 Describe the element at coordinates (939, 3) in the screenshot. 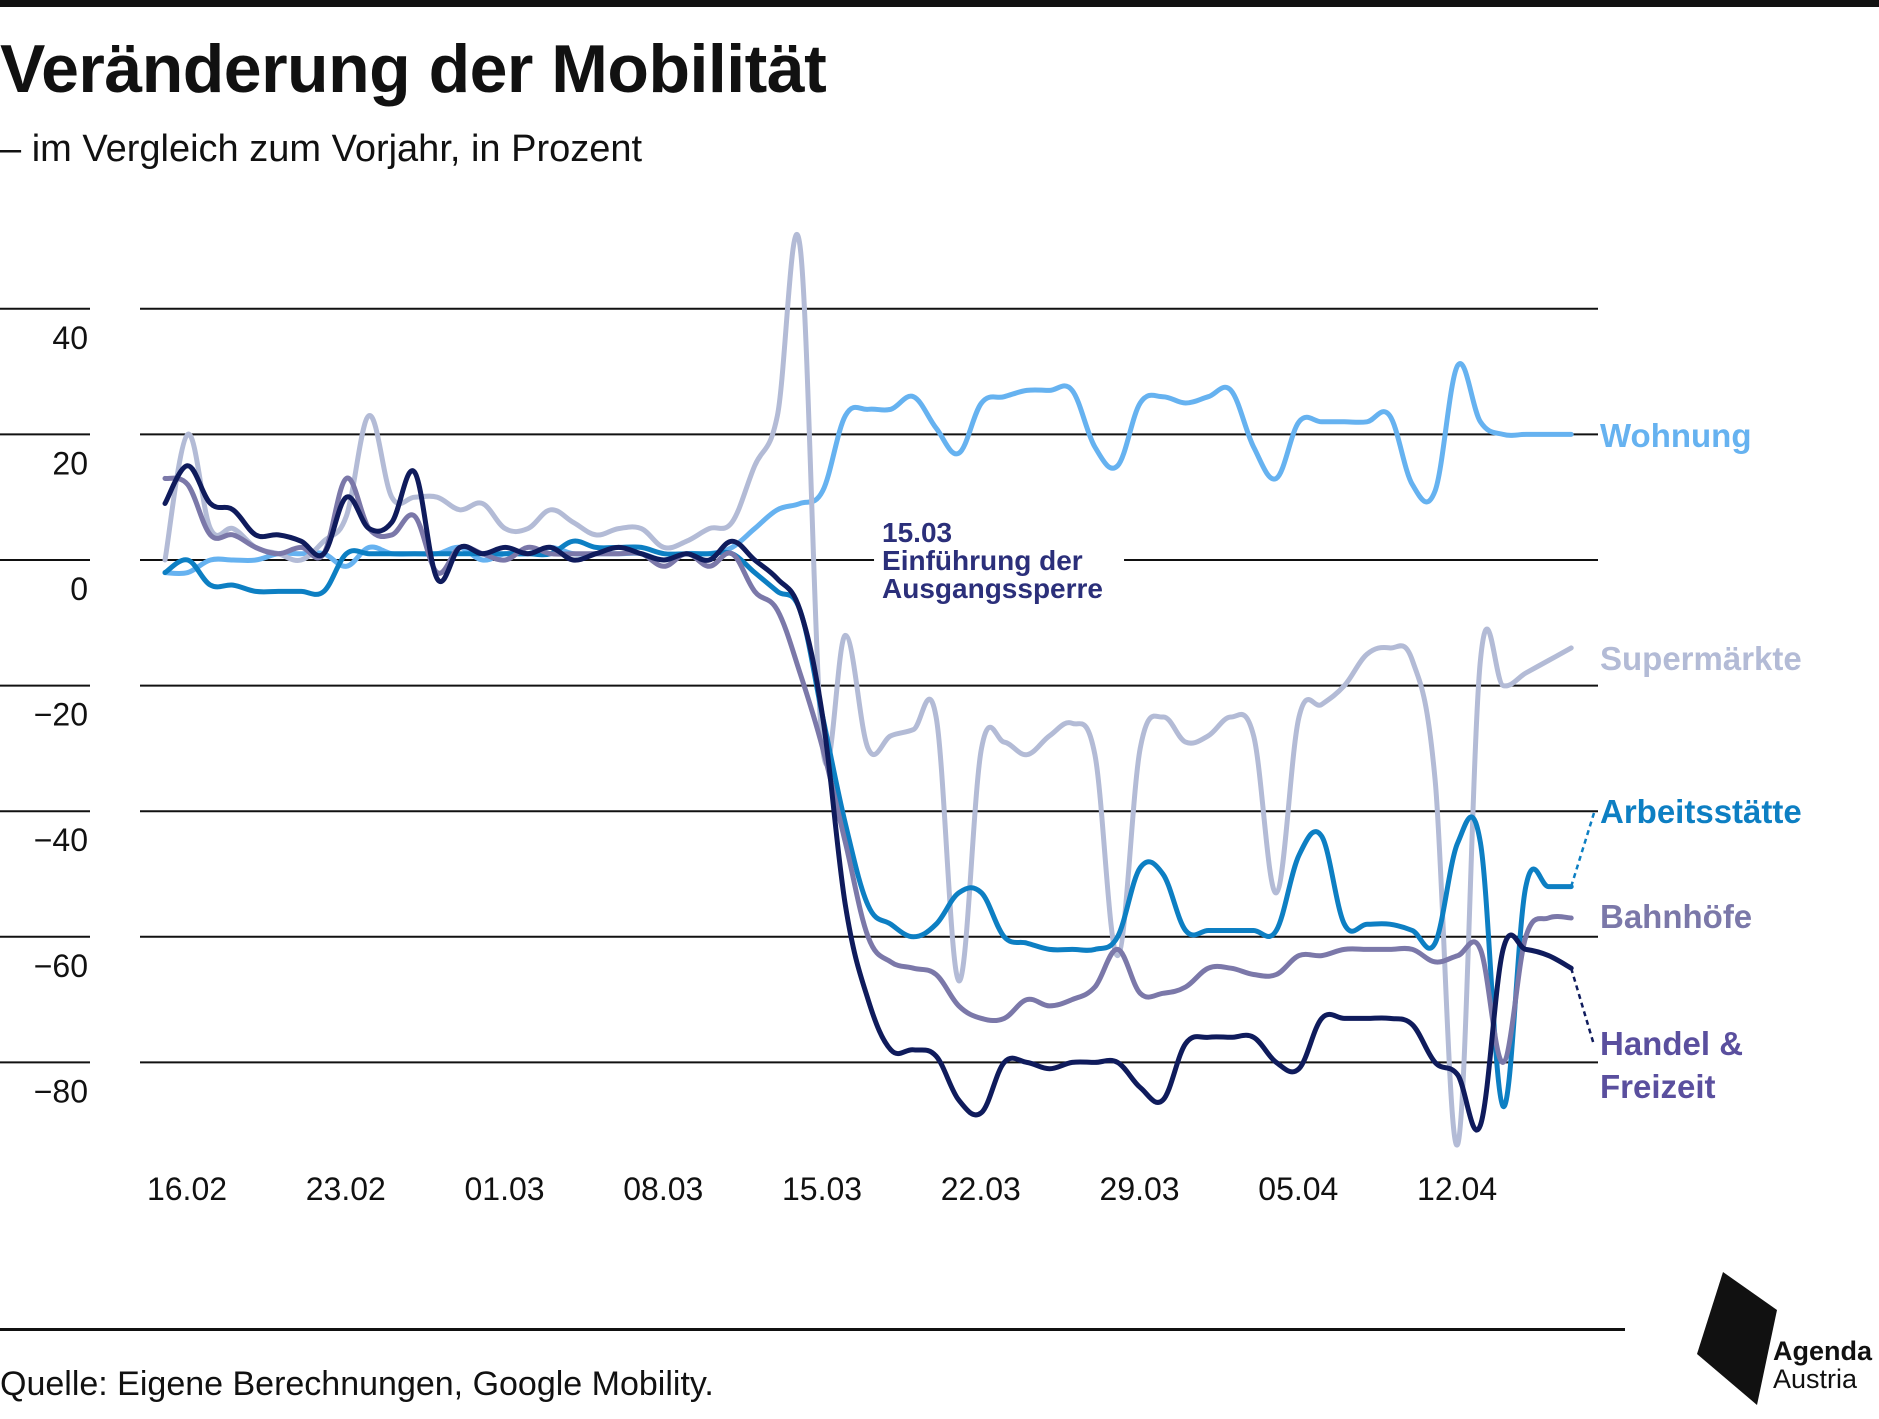

I see `top-rule` at that location.